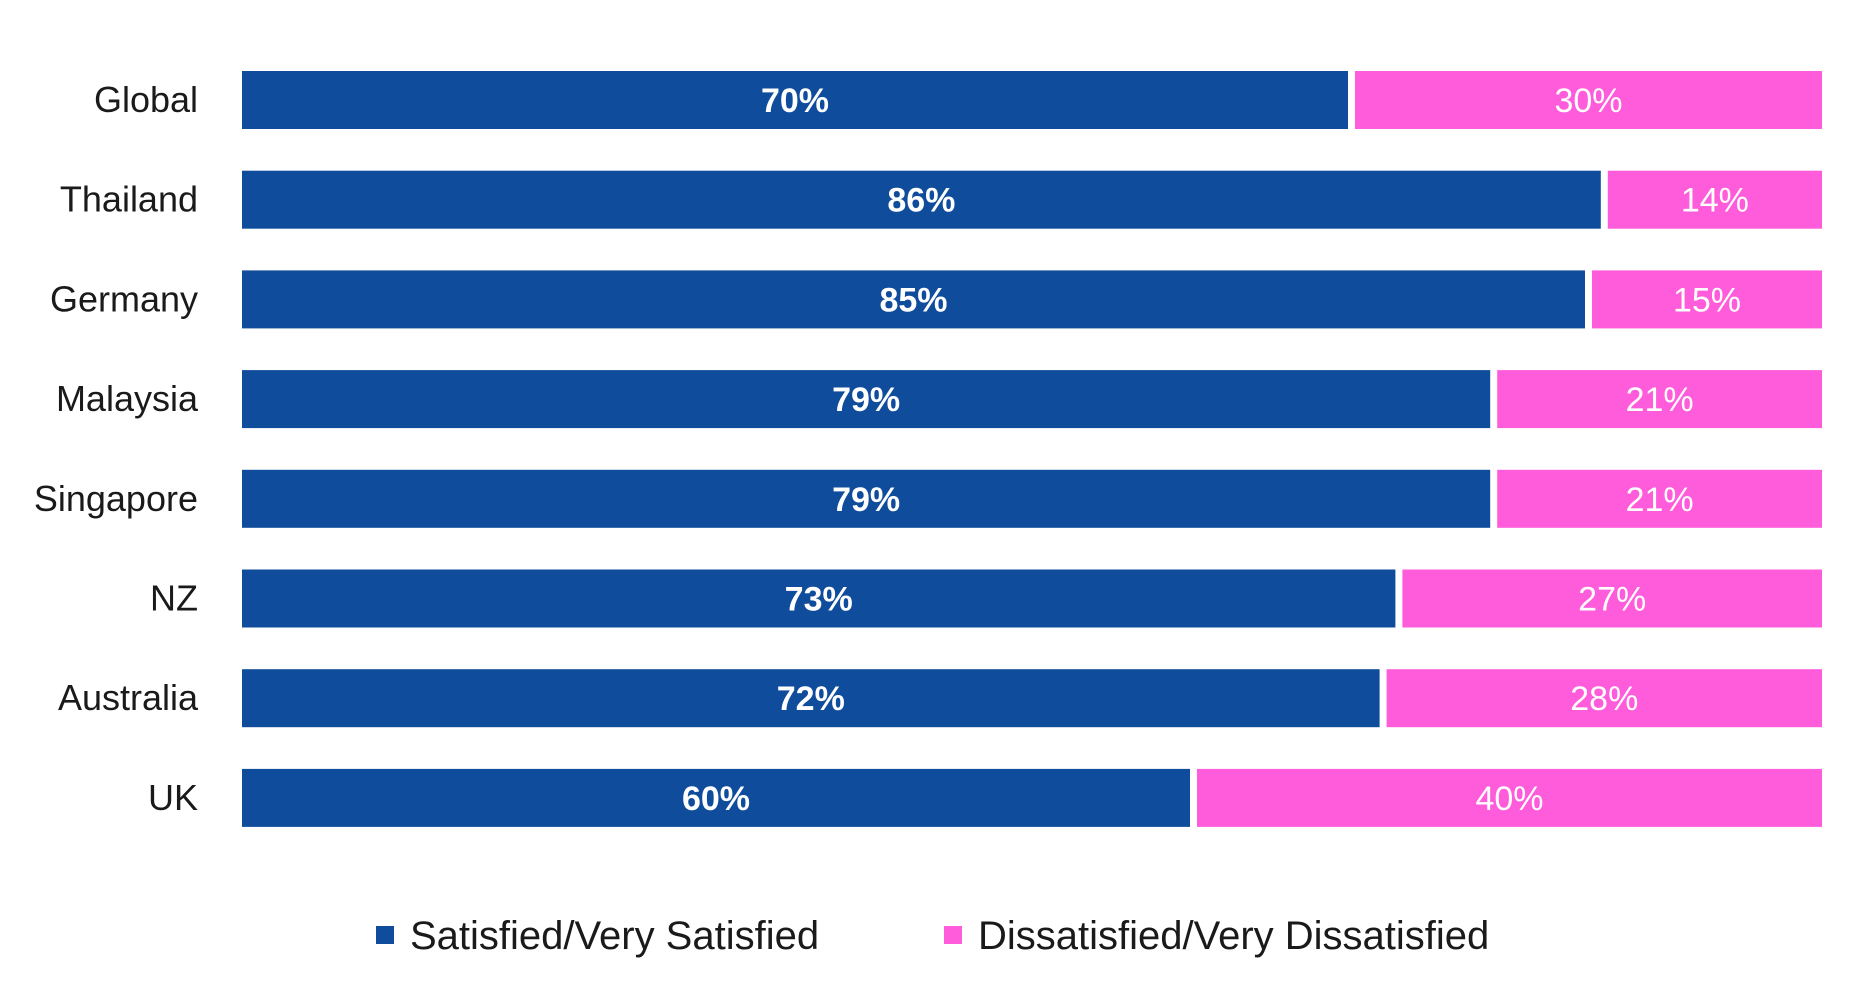 Image resolution: width=1853 pixels, height=997 pixels. I want to click on value-label-dissatisfied-germany: 15%, so click(1707, 300).